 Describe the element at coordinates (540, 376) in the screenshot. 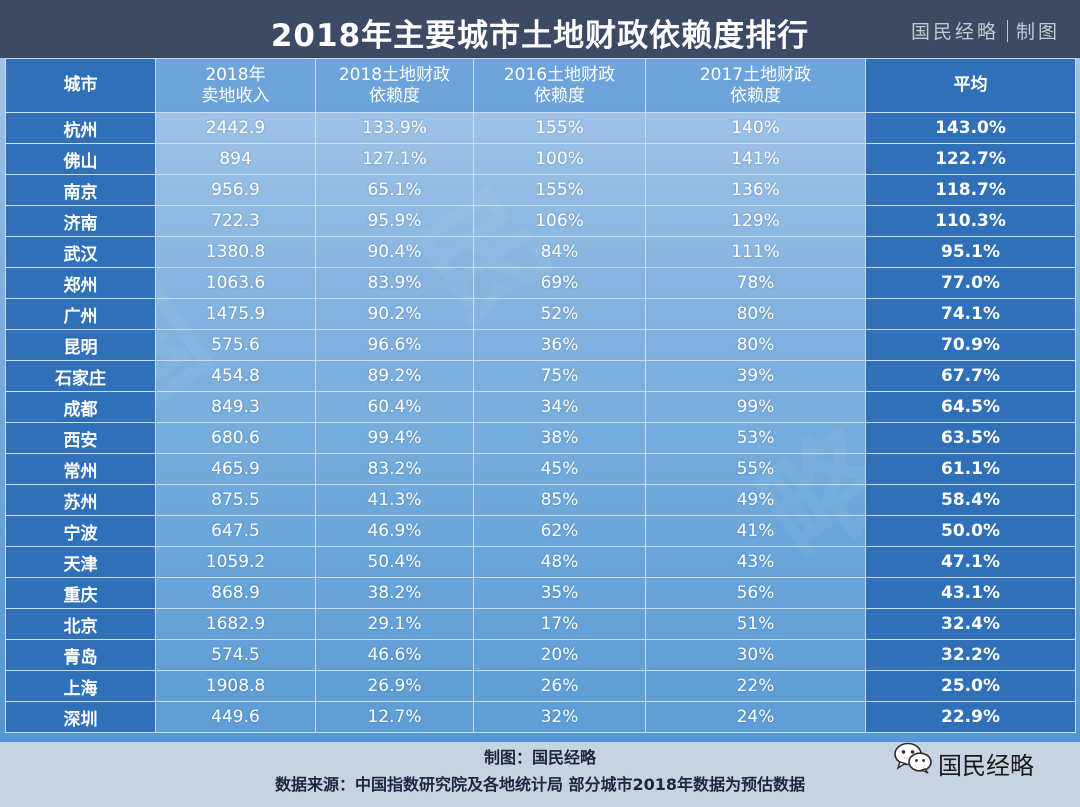

I see `table-row: 石家庄 454.8 89.2% 75% 39% 67.7%` at that location.